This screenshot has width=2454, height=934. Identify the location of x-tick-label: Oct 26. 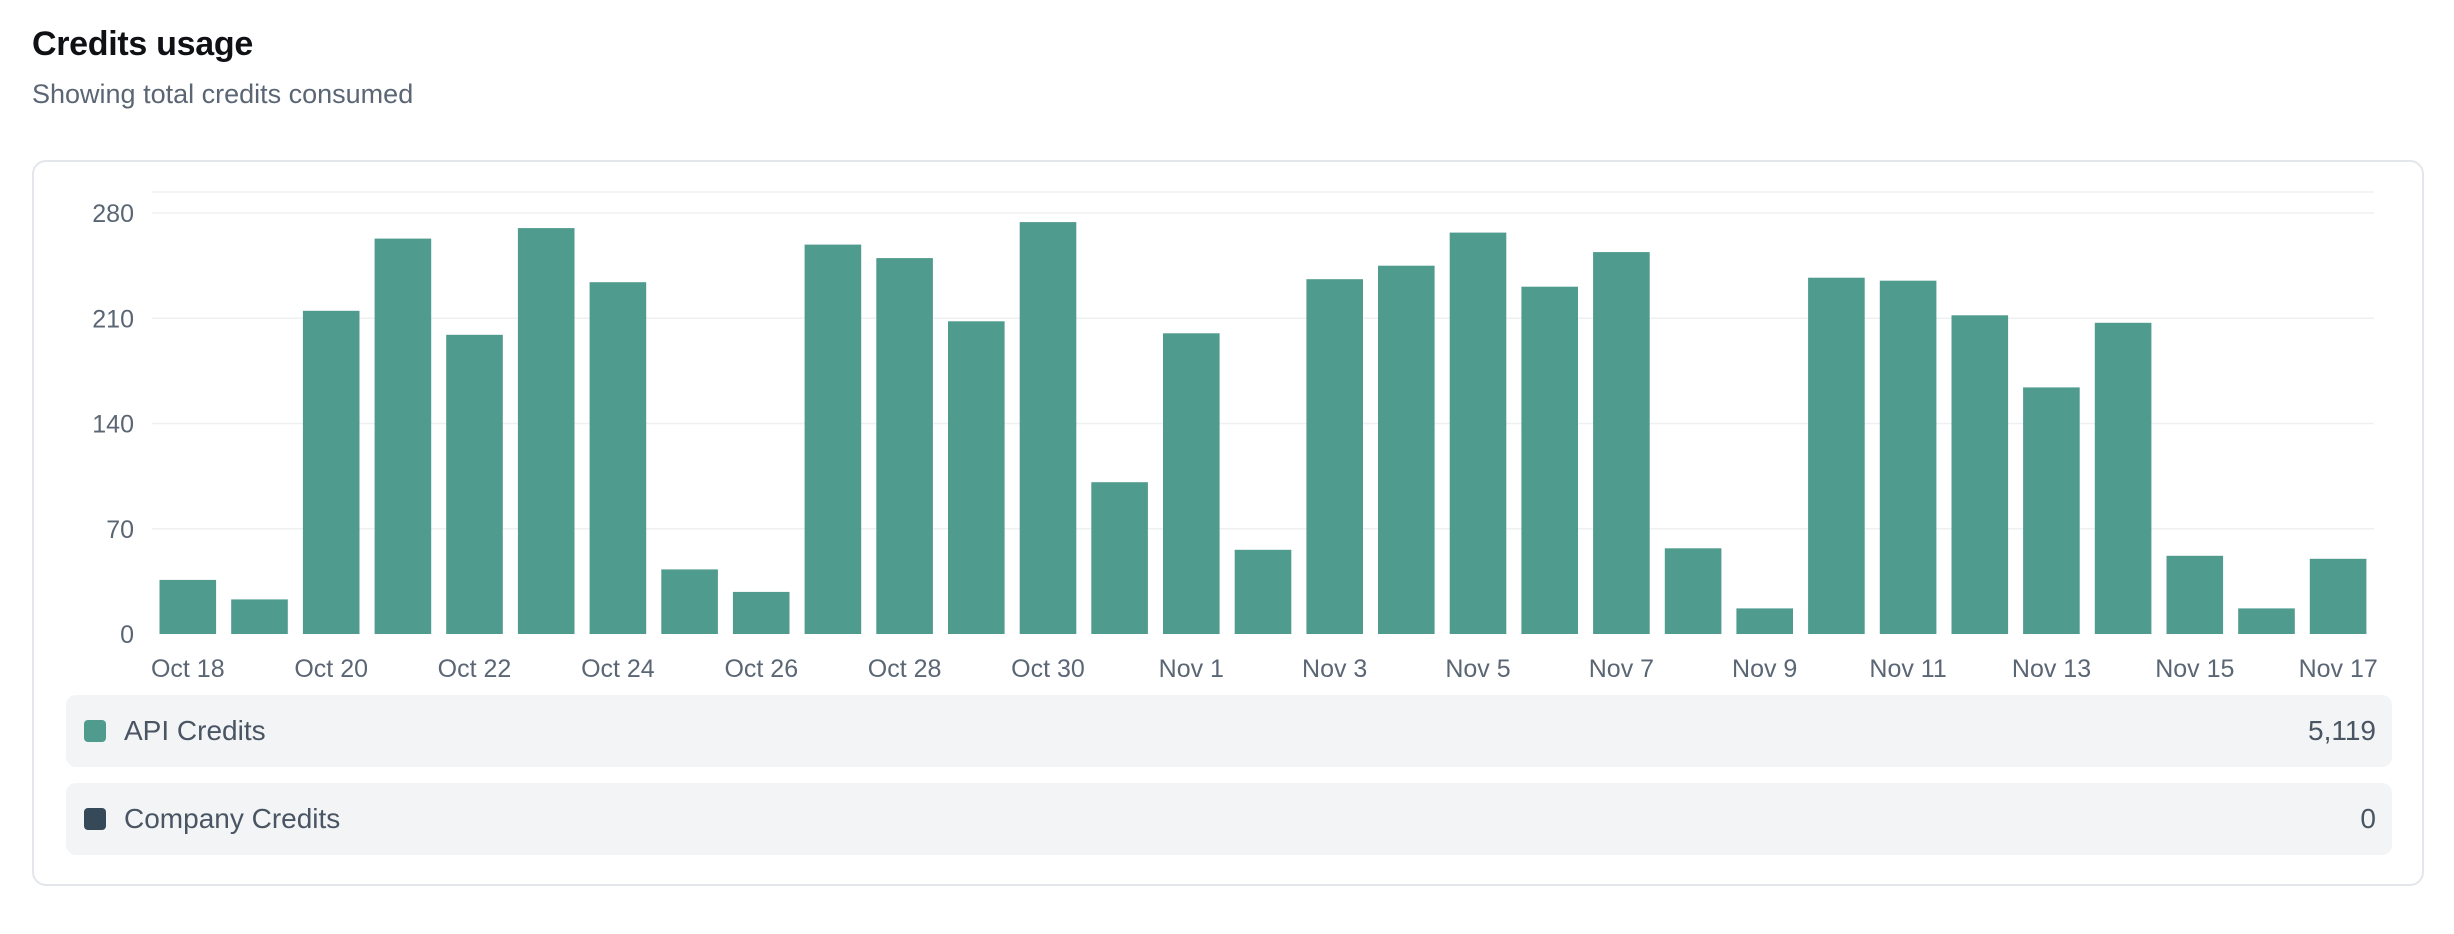
(761, 669).